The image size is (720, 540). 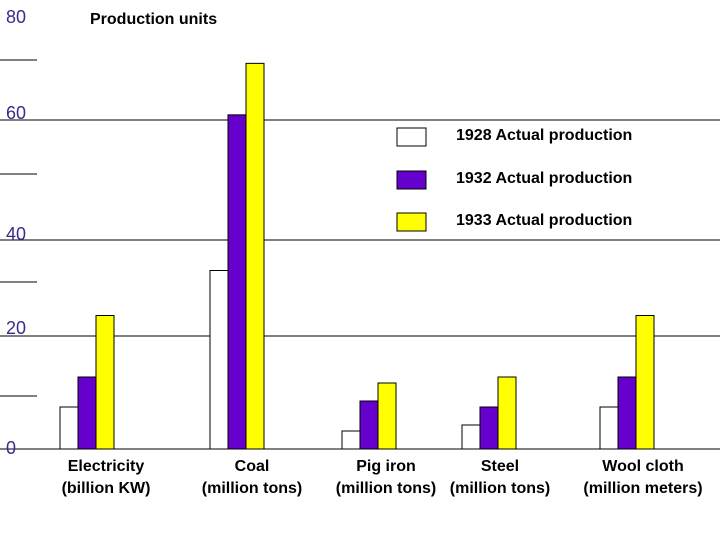 What do you see at coordinates (16, 17) in the screenshot?
I see `y-tick-label: 80` at bounding box center [16, 17].